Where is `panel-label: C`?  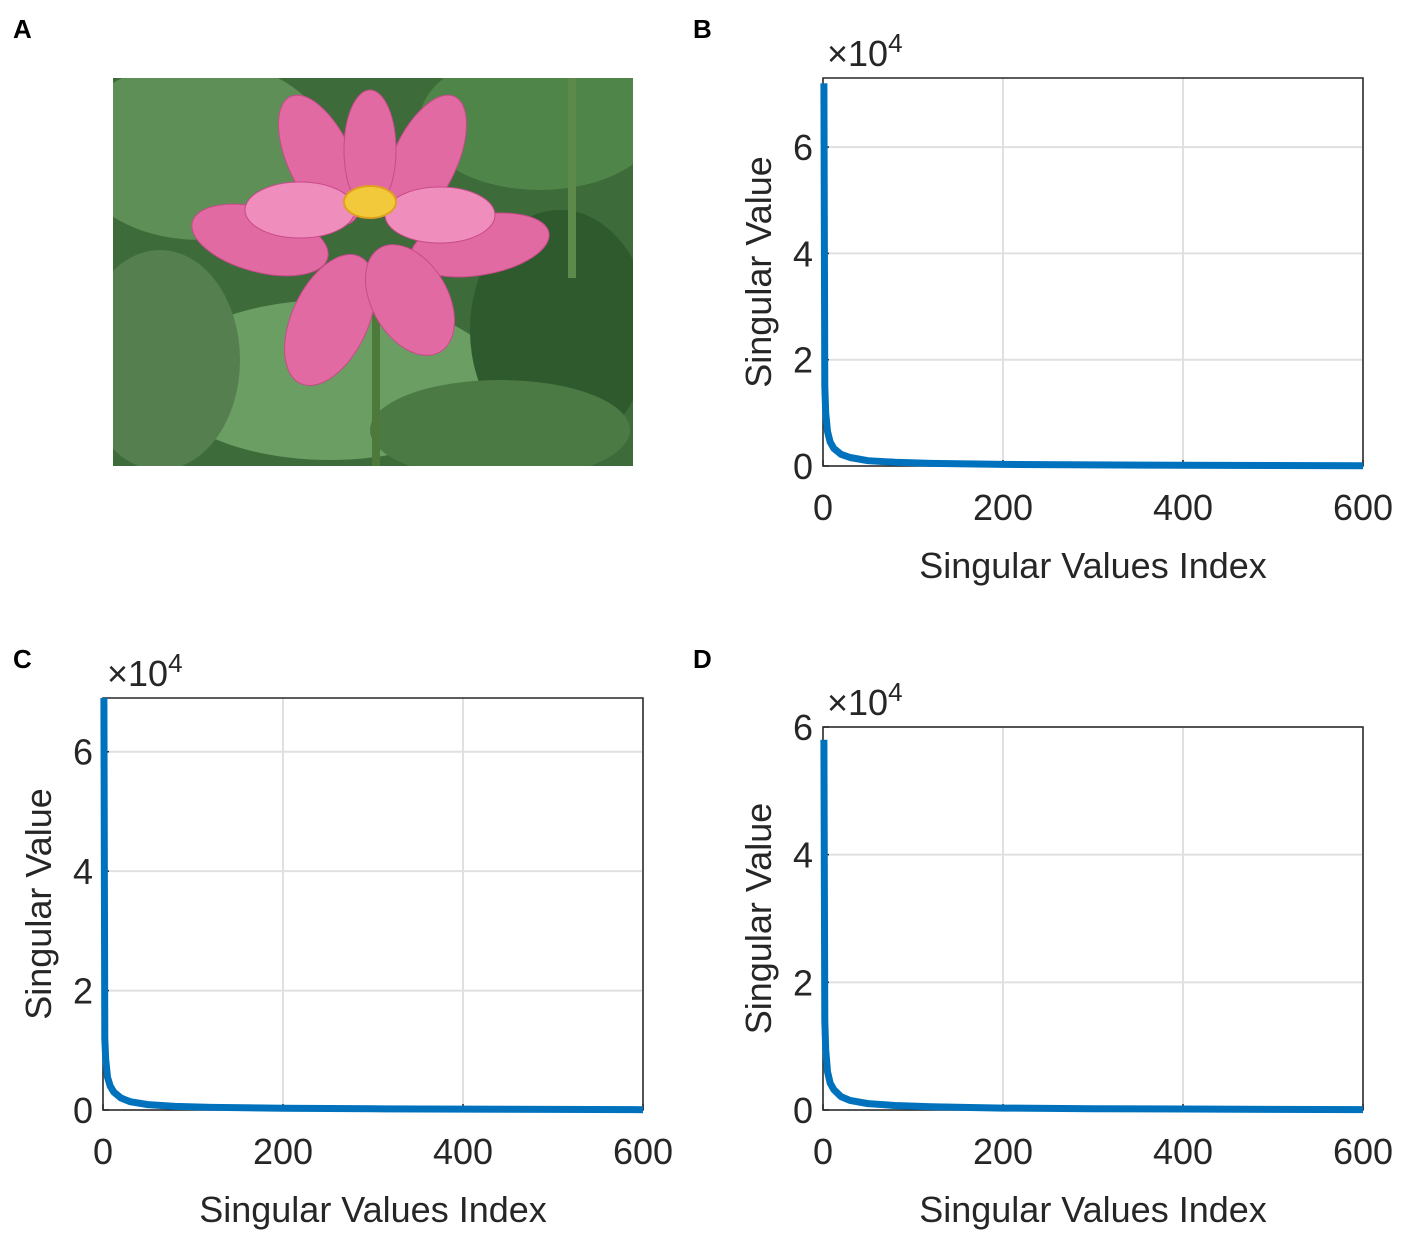 panel-label: C is located at coordinates (22, 659).